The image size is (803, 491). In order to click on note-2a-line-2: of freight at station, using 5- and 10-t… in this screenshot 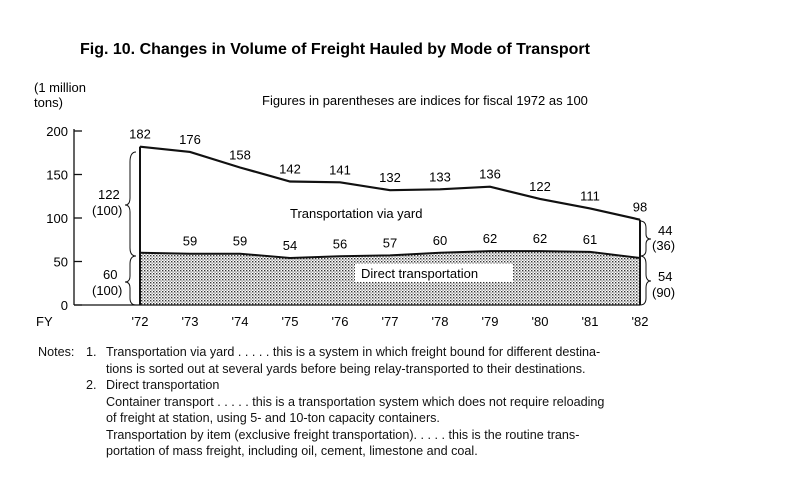, I will do `click(273, 418)`.